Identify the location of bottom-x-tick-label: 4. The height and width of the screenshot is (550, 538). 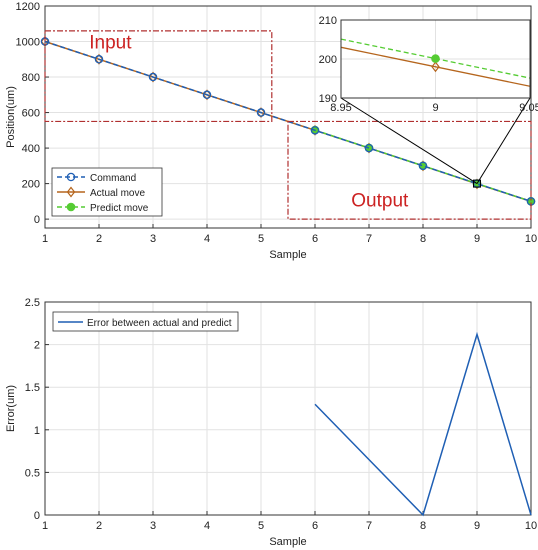
(207, 526).